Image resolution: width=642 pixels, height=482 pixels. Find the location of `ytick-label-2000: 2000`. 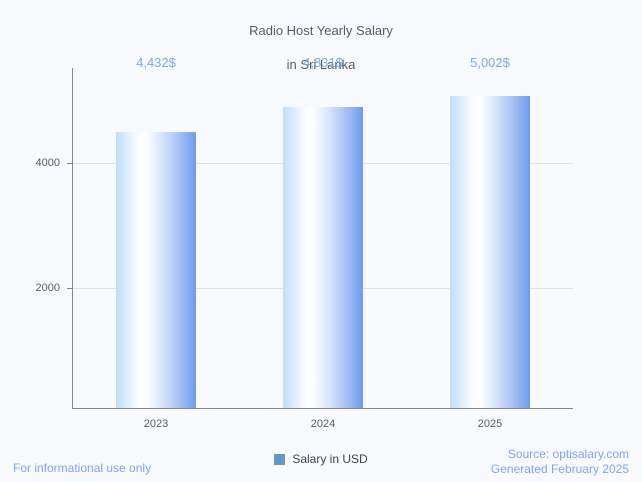

ytick-label-2000: 2000 is located at coordinates (47, 288).